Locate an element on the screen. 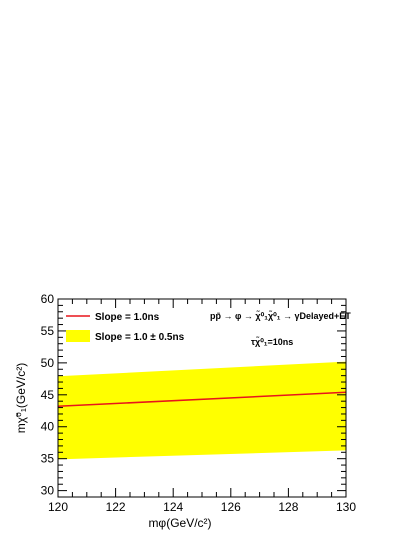 The height and width of the screenshot is (537, 415). slope-line is located at coordinates (202, 399).